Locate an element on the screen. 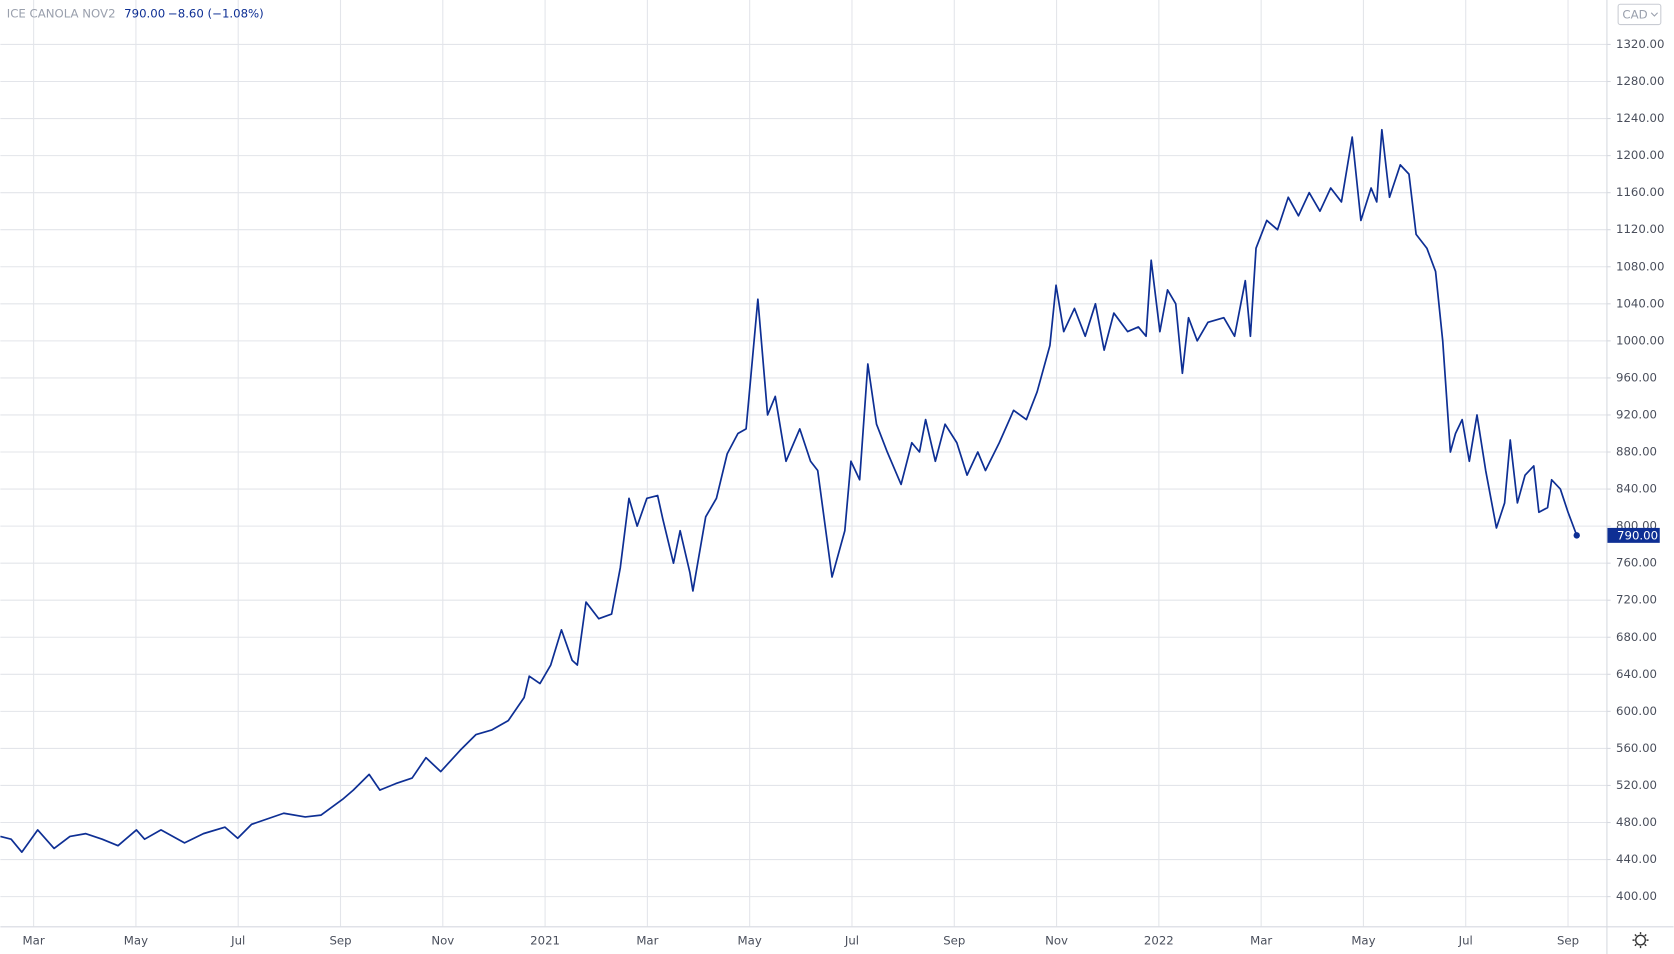 This screenshot has height=954, width=1674. y-tick-label: 760.00 is located at coordinates (1636, 563).